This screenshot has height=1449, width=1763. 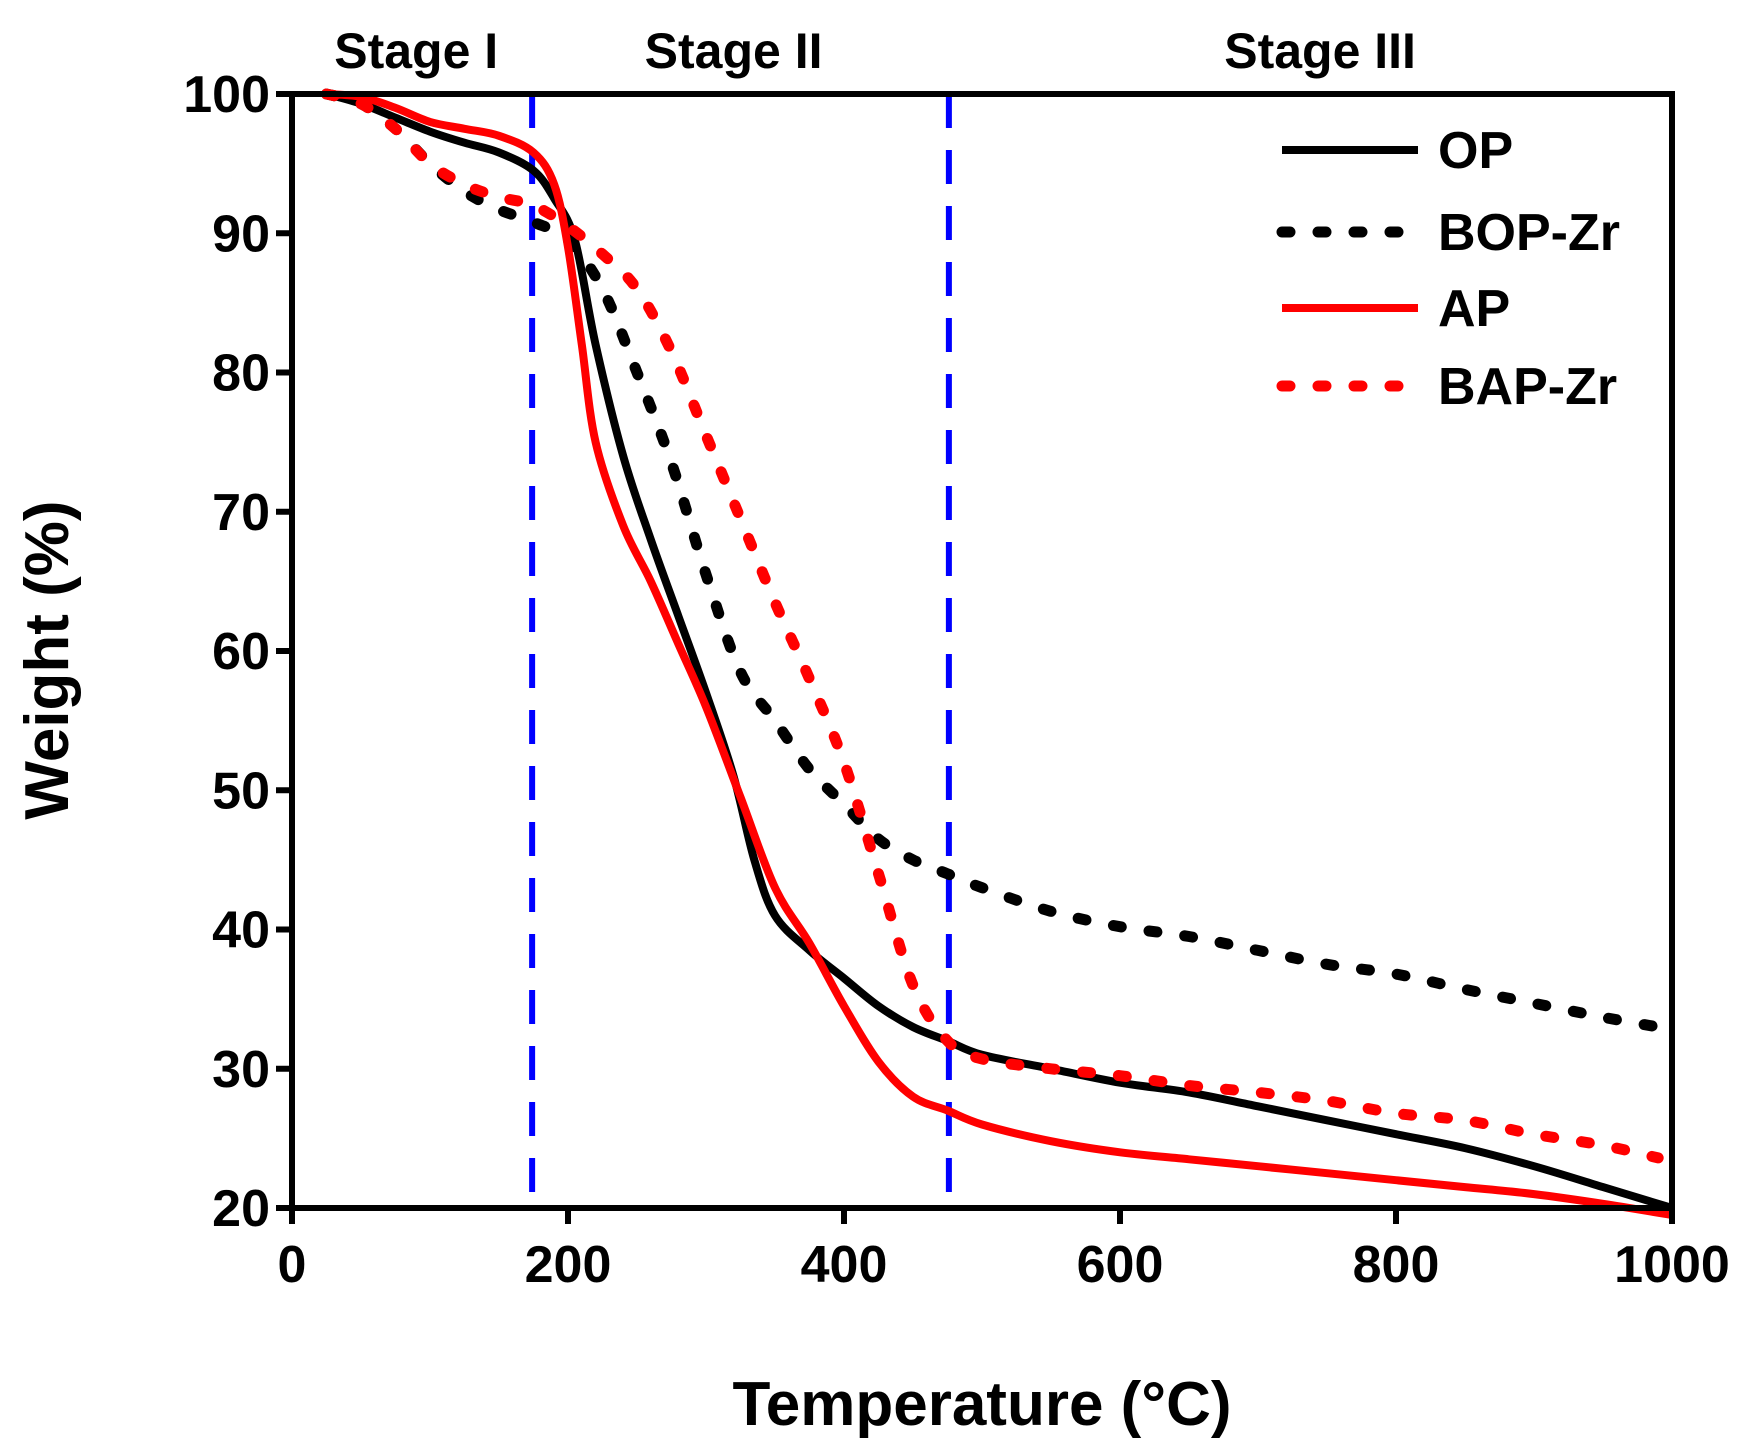 What do you see at coordinates (292, 1265) in the screenshot?
I see `x-tick-label: 0` at bounding box center [292, 1265].